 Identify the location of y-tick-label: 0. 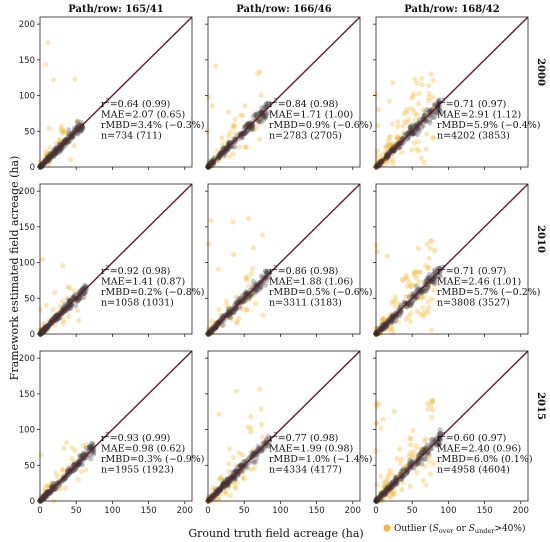
(32, 168).